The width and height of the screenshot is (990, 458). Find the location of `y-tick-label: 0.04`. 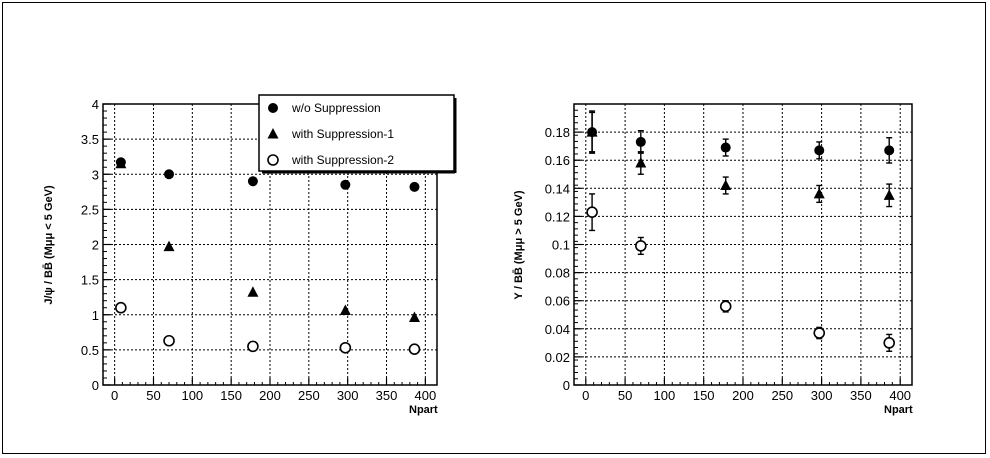

y-tick-label: 0.04 is located at coordinates (557, 329).